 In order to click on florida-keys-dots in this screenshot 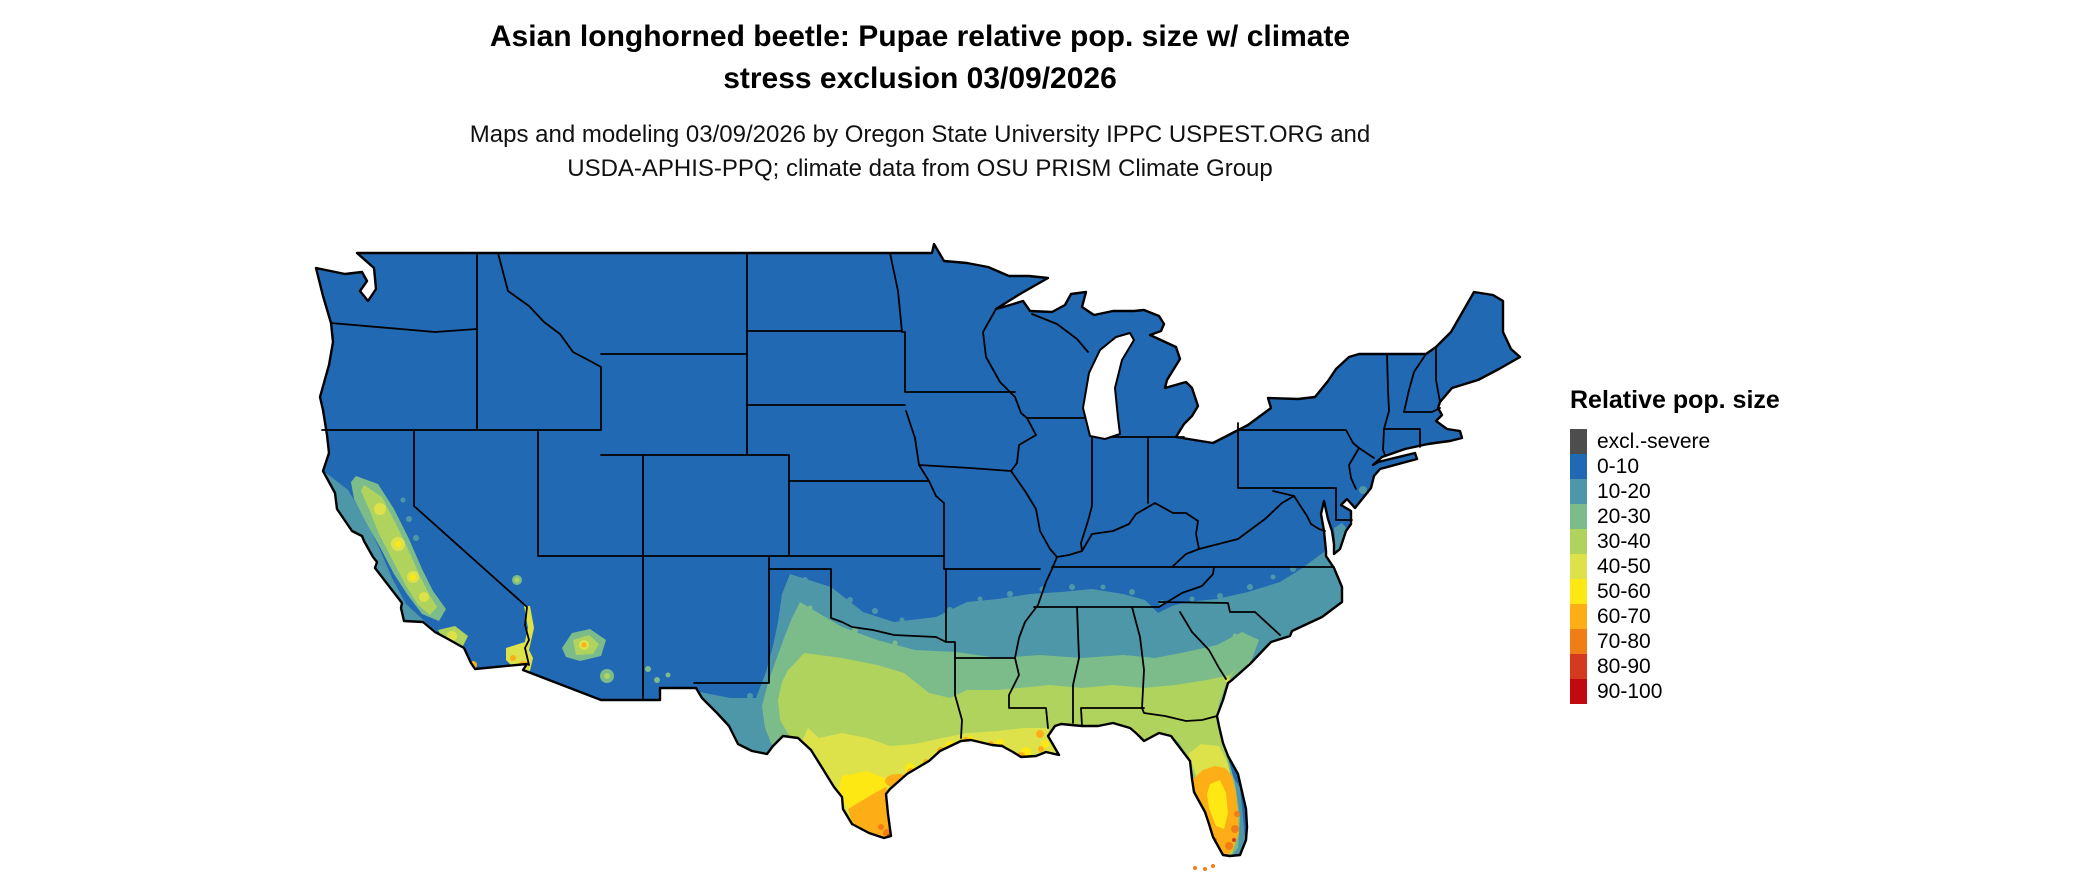, I will do `click(1204, 867)`.